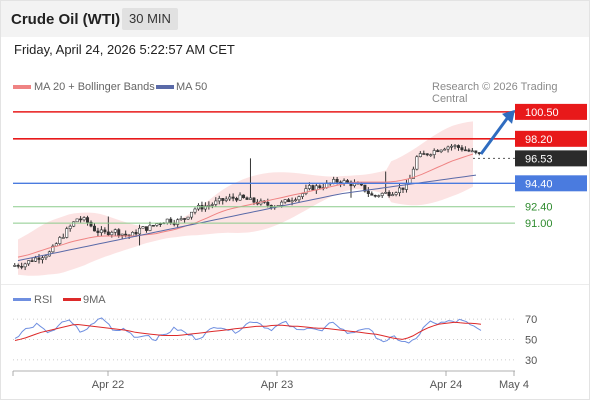  I want to click on instrument-title: Crude Oil (WTI), so click(66, 19).